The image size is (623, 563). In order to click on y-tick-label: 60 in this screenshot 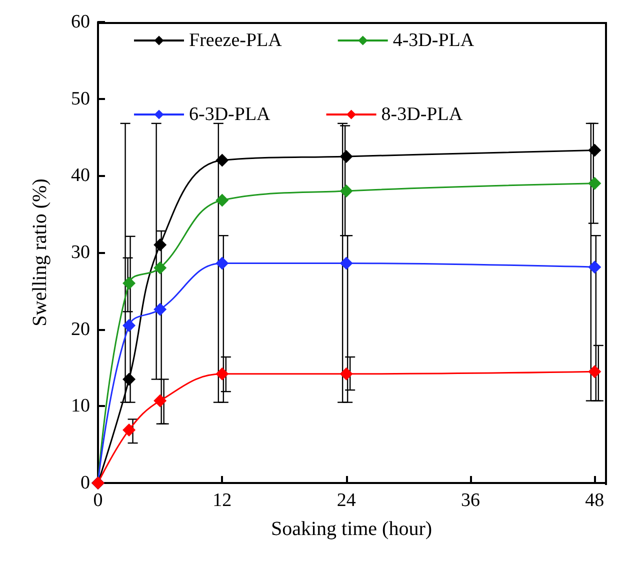, I will do `click(80, 22)`.